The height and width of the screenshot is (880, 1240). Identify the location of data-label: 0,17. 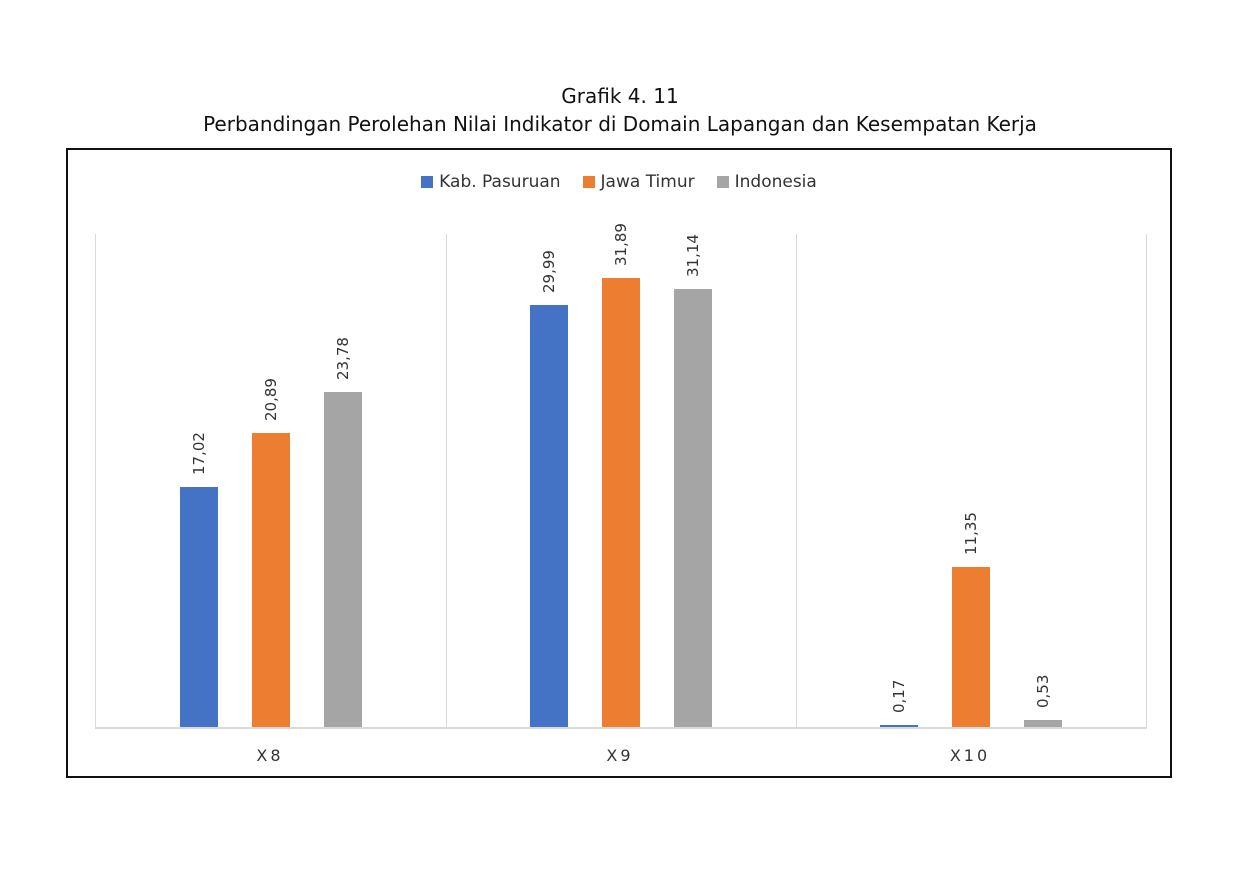
(899, 696).